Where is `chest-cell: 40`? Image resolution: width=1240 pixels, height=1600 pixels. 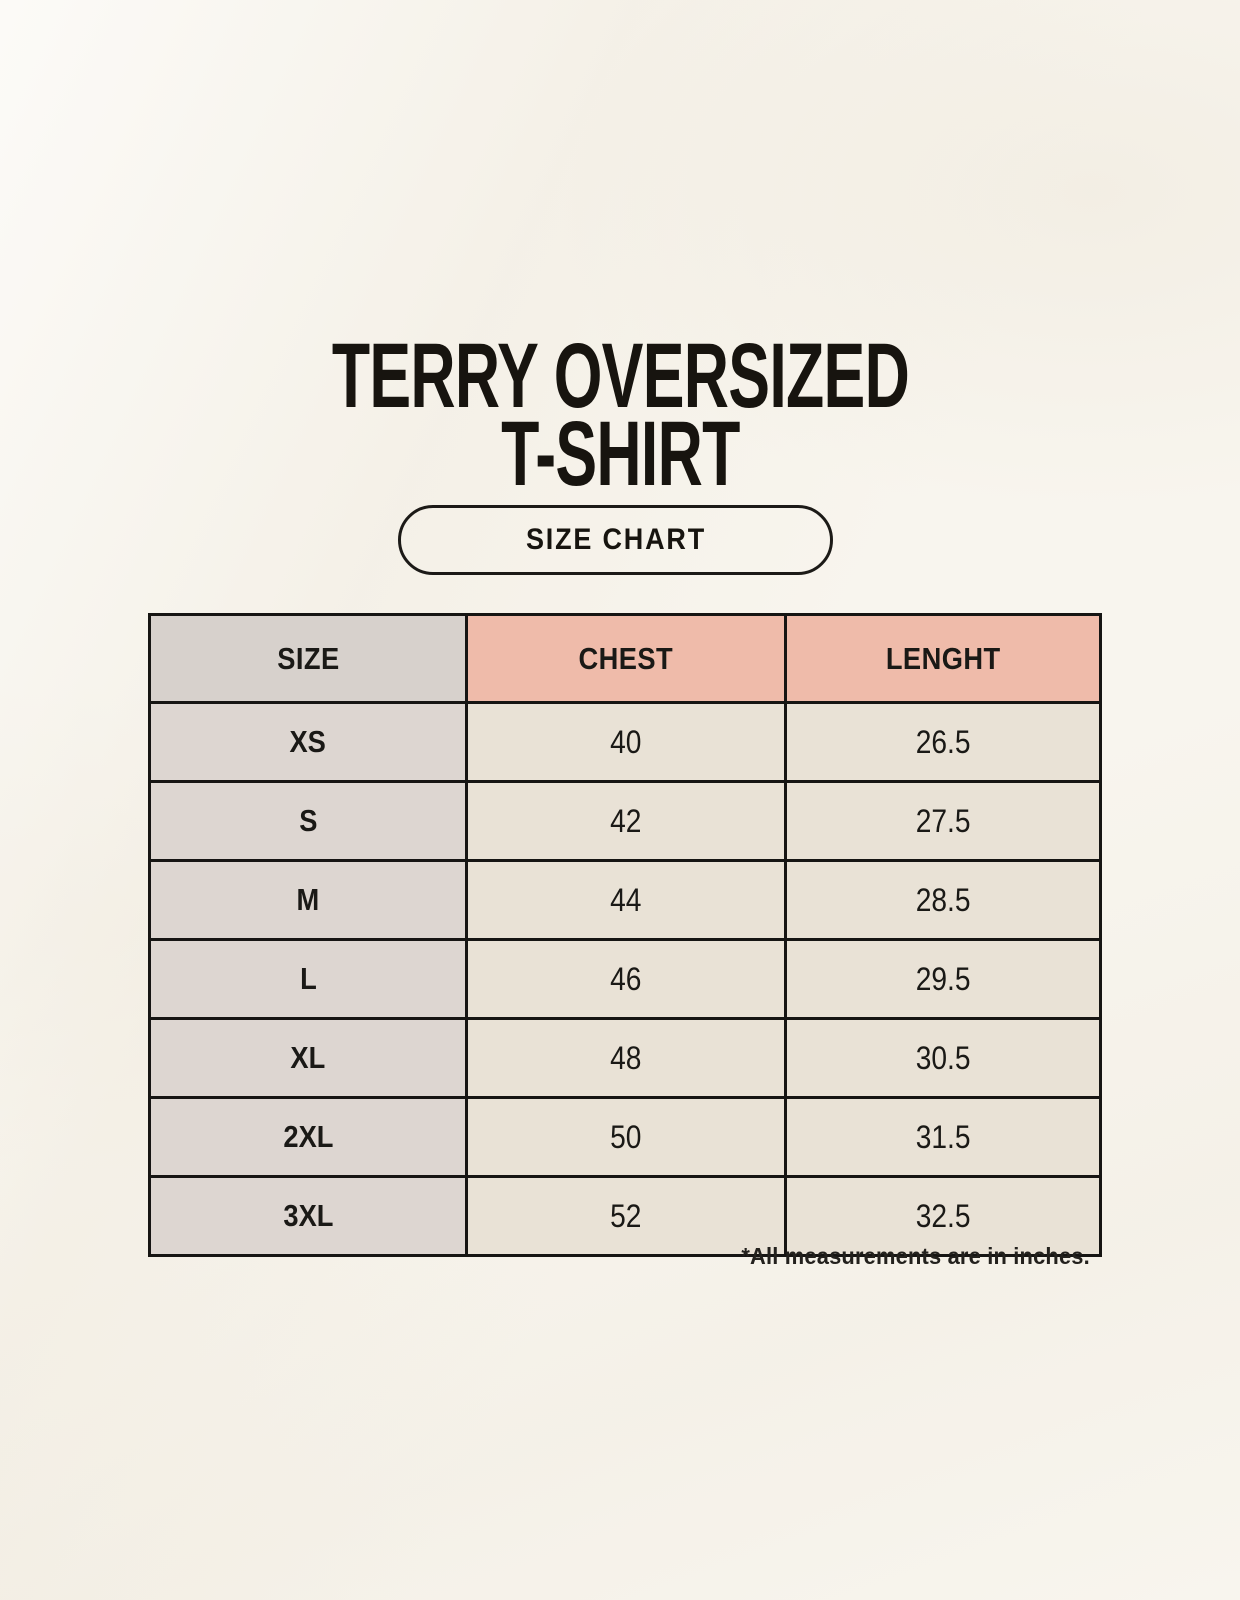 chest-cell: 40 is located at coordinates (626, 742).